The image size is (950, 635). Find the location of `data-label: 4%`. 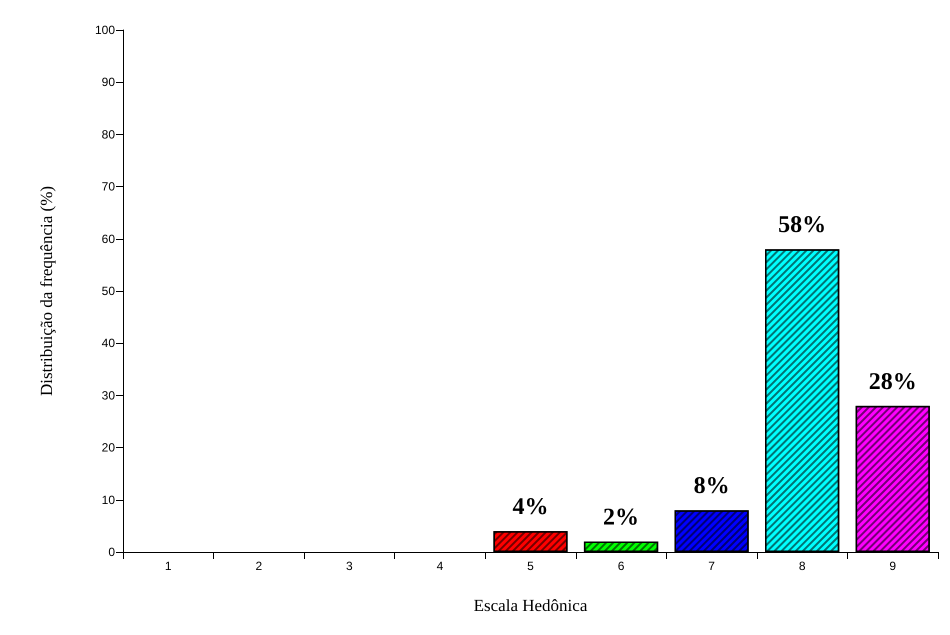

data-label: 4% is located at coordinates (530, 507).